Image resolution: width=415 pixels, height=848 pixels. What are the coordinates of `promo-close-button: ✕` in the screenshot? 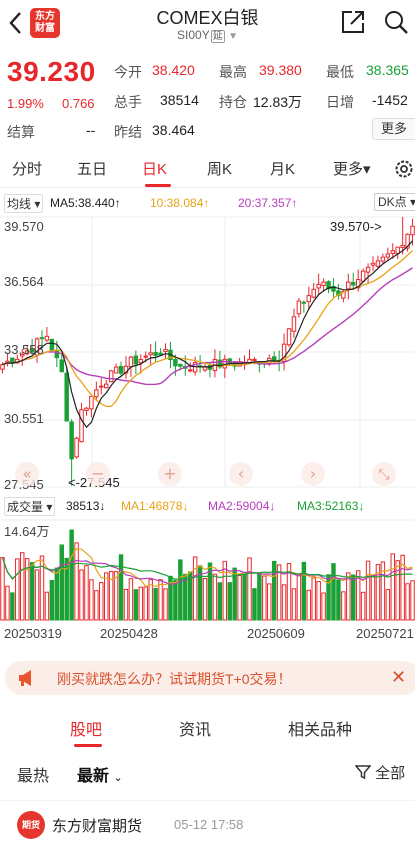 It's located at (398, 677).